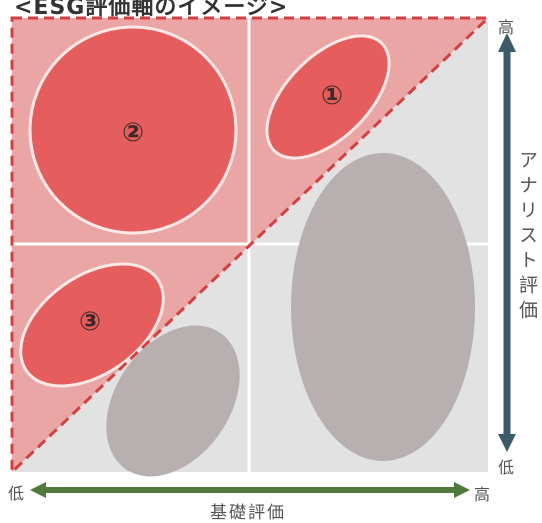 This screenshot has width=542, height=523. I want to click on y-axis-arrow-head-down, so click(507, 443).